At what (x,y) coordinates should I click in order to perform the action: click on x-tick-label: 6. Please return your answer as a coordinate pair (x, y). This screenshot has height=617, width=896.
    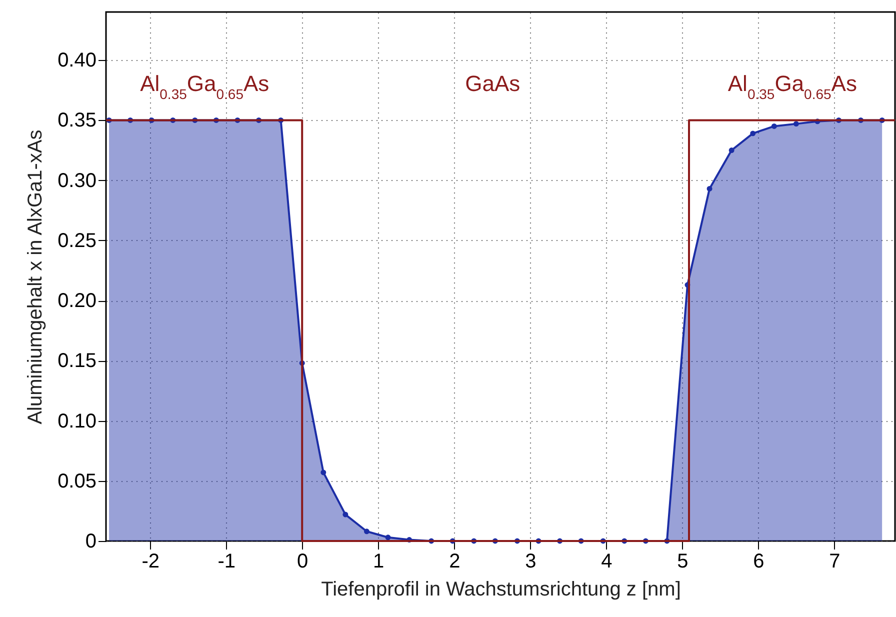
    Looking at the image, I should click on (758, 561).